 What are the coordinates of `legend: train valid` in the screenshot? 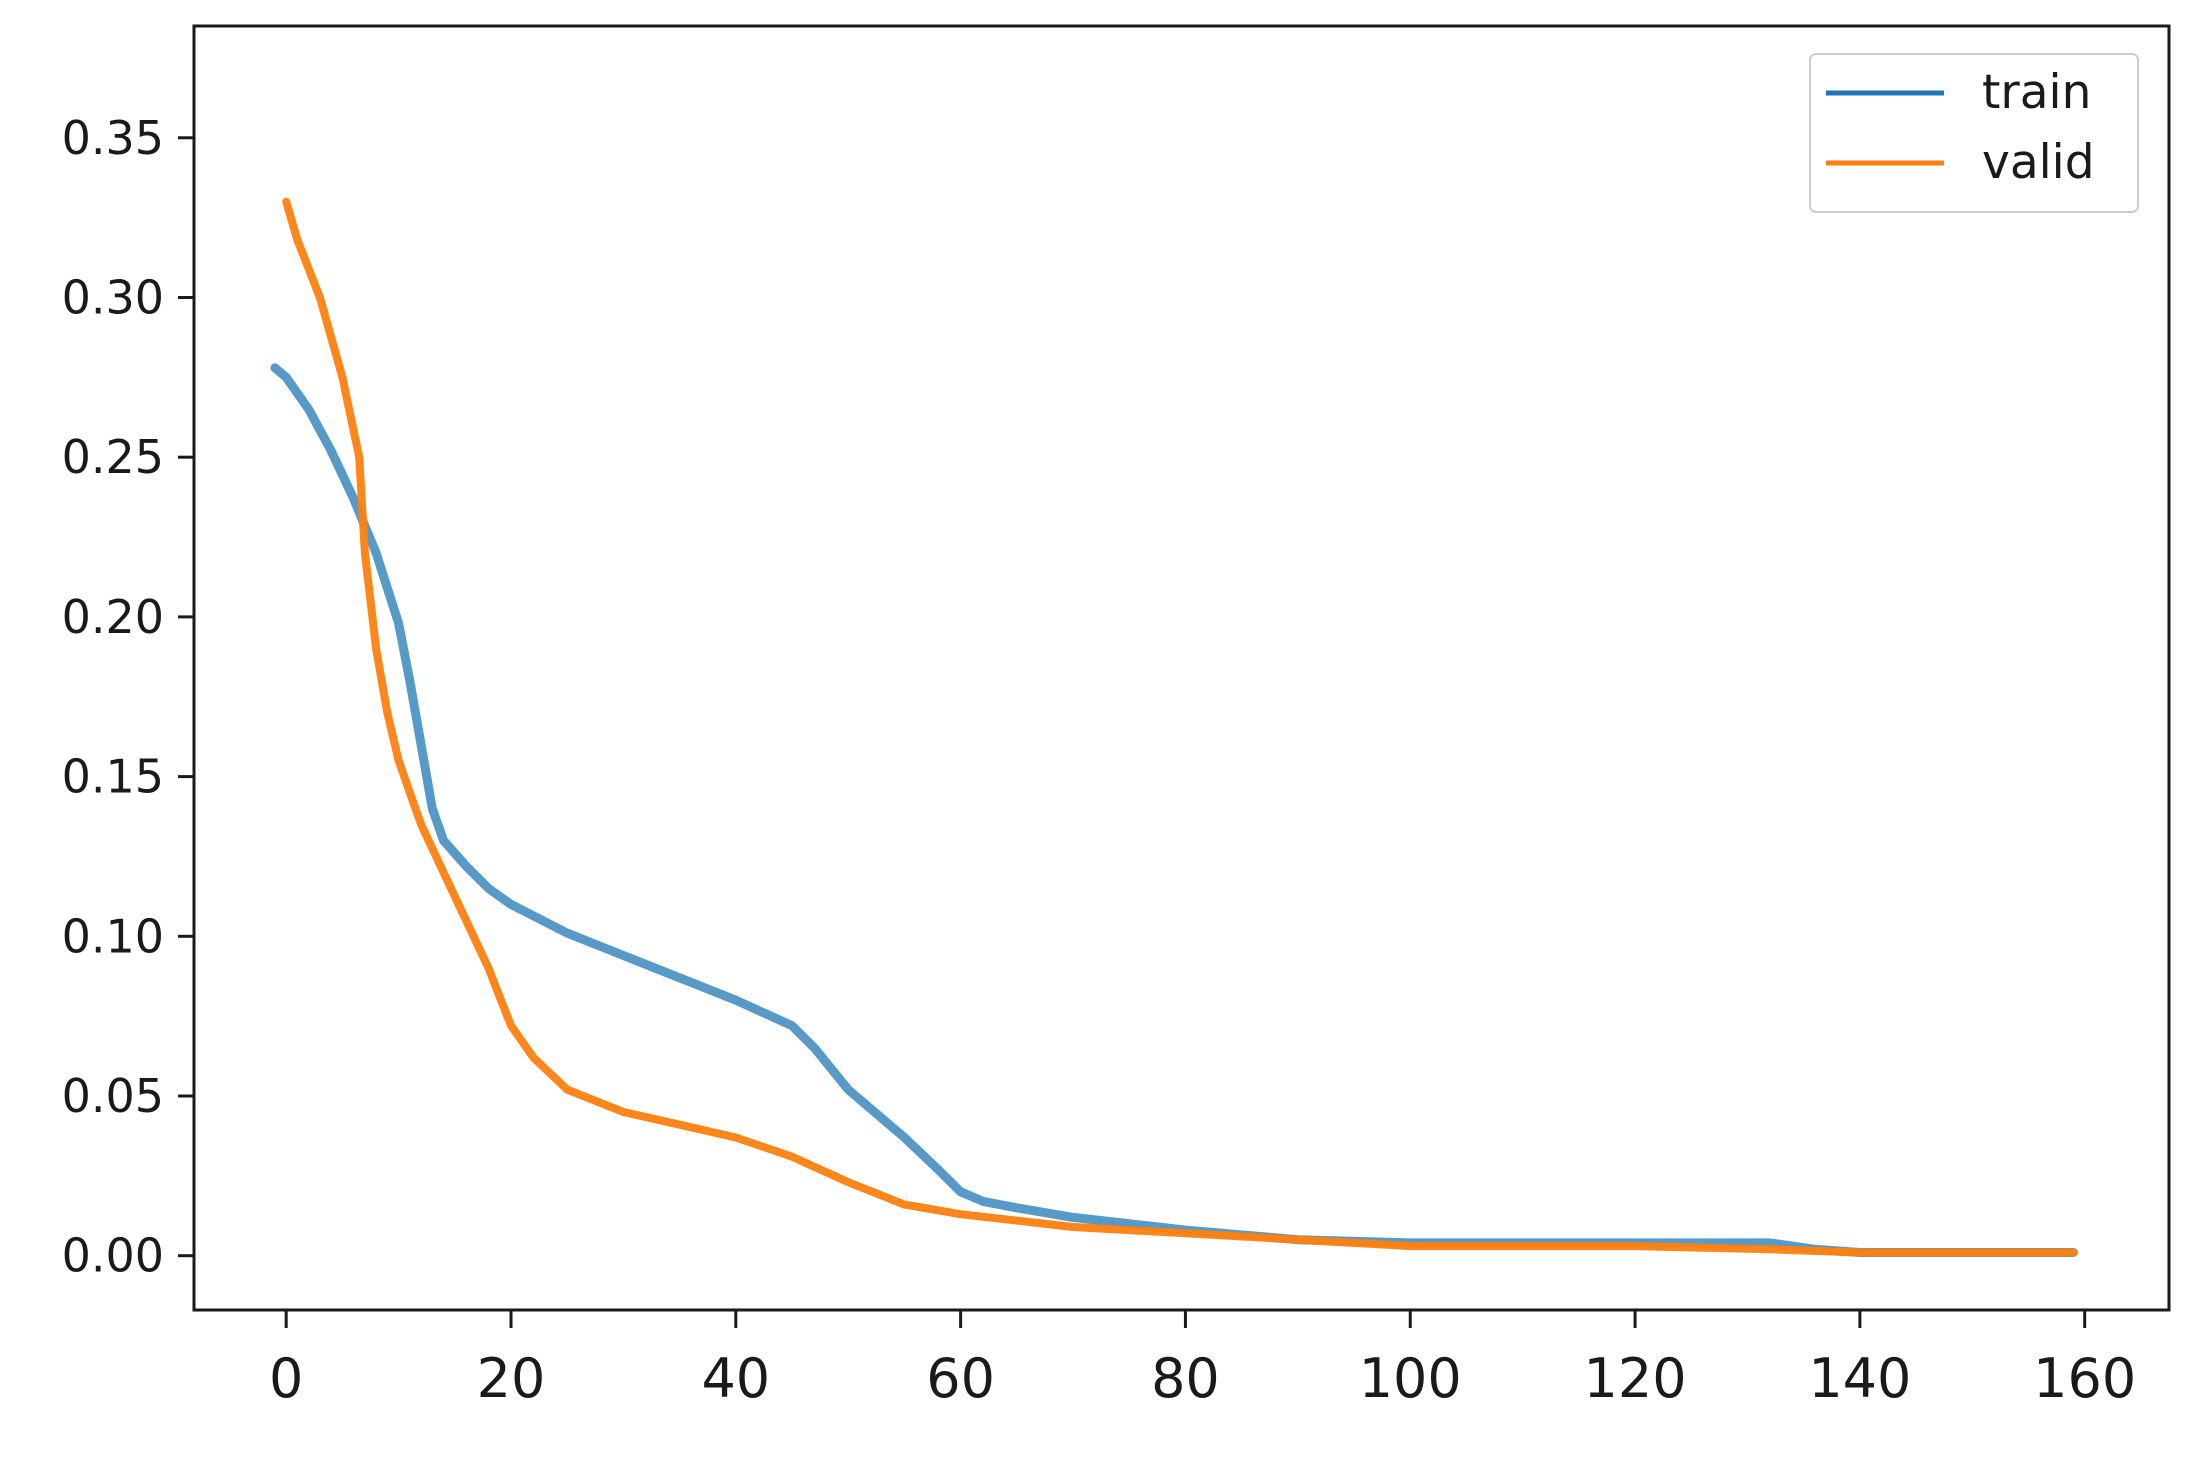 It's located at (1974, 133).